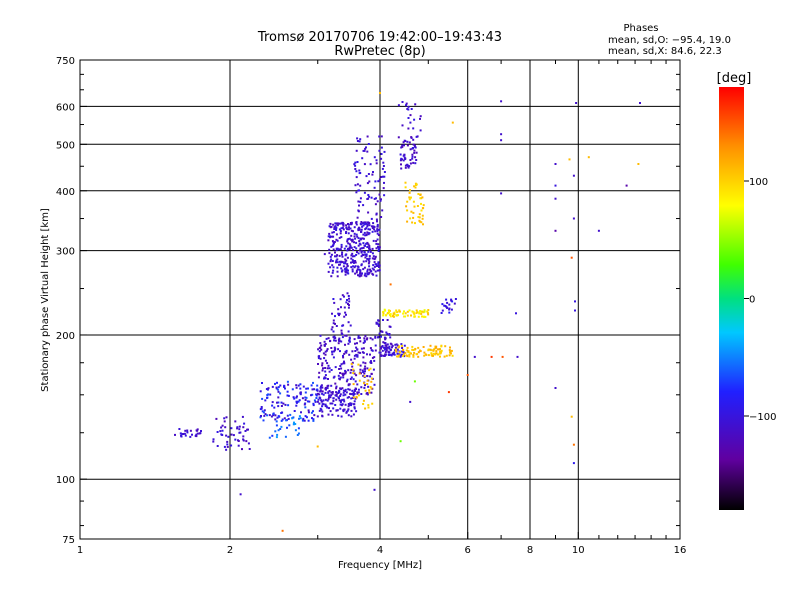 The width and height of the screenshot is (800, 600). I want to click on y-tick-label: 750, so click(65, 61).